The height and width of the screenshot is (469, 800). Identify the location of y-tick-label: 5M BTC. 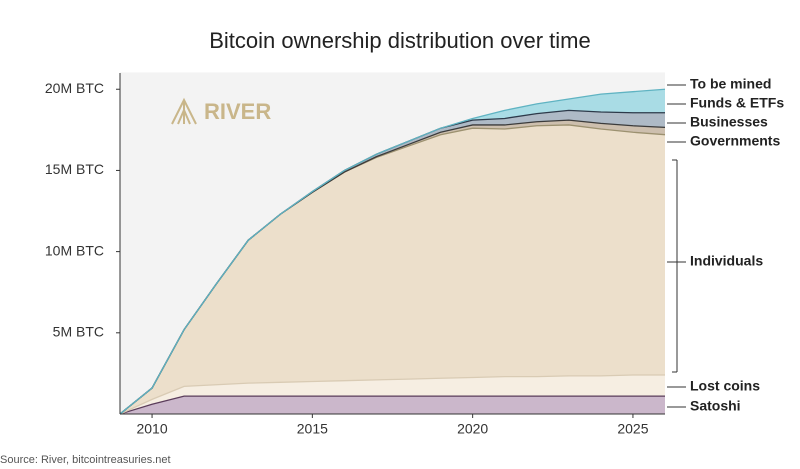
(78, 332).